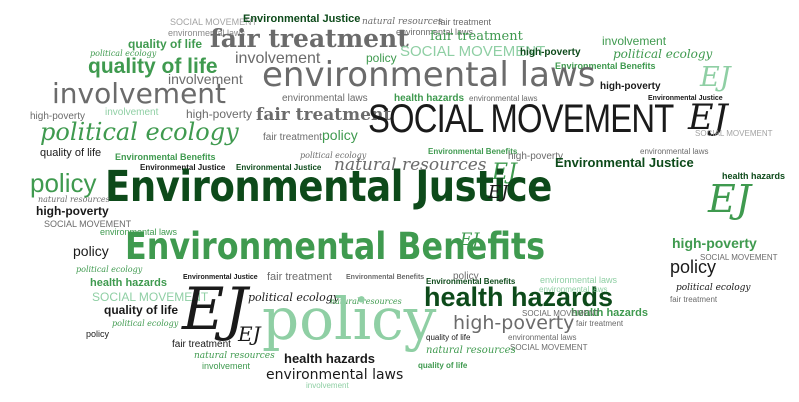  I want to click on word-environmental-justice-main: Environmental Justice, so click(328, 187).